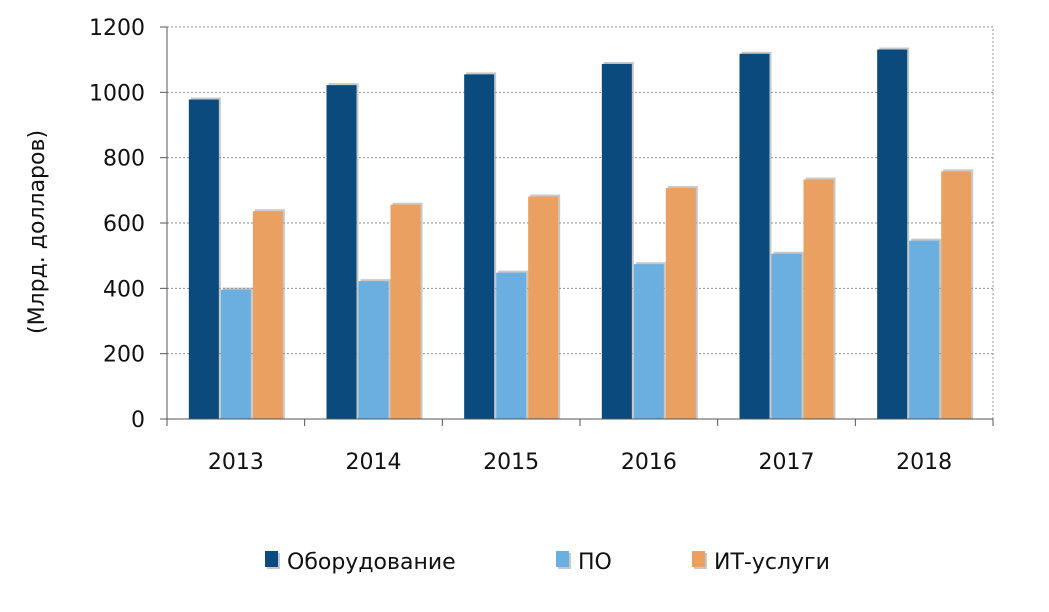 This screenshot has width=1049, height=612. What do you see at coordinates (649, 462) in the screenshot?
I see `x-tick-label: 2016` at bounding box center [649, 462].